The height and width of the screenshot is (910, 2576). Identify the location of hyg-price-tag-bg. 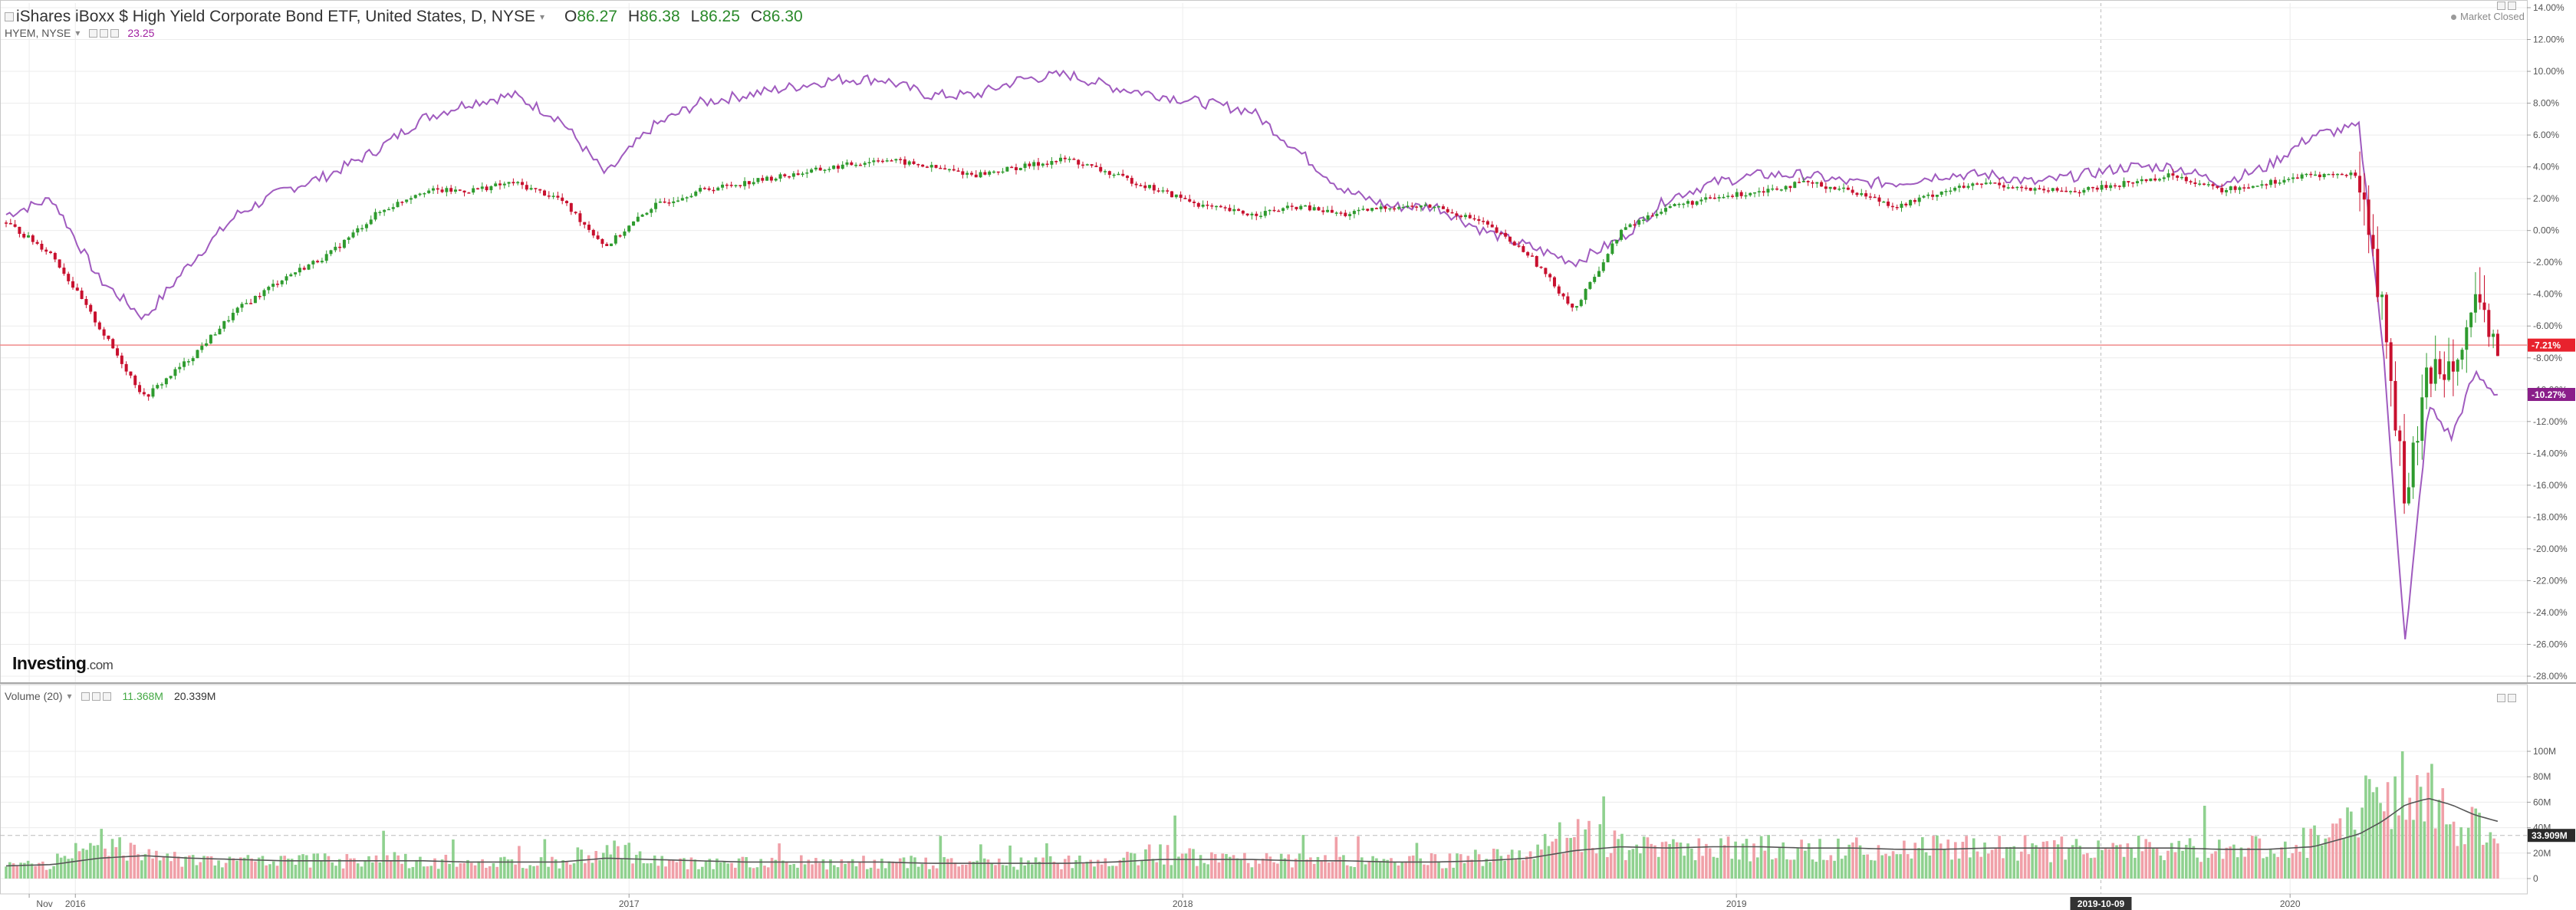
(2551, 345).